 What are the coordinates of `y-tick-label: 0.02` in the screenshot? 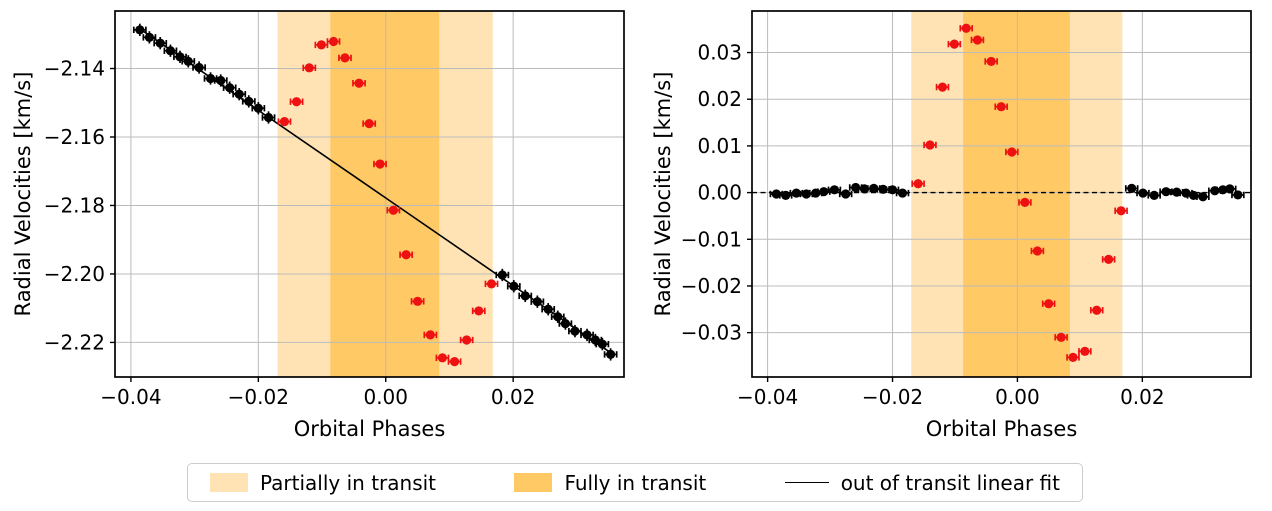 It's located at (719, 99).